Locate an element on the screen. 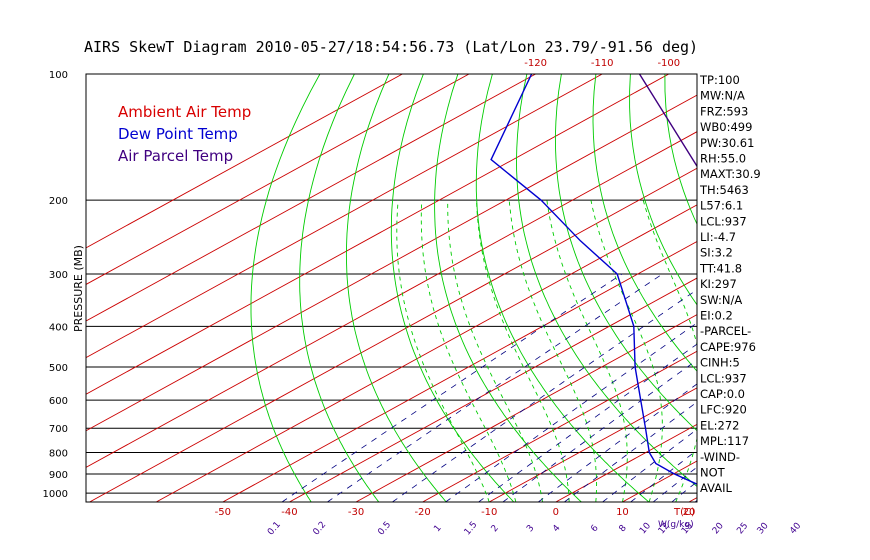 This screenshot has width=870, height=560. bottom-temperature-tick-label: 0 is located at coordinates (556, 512).